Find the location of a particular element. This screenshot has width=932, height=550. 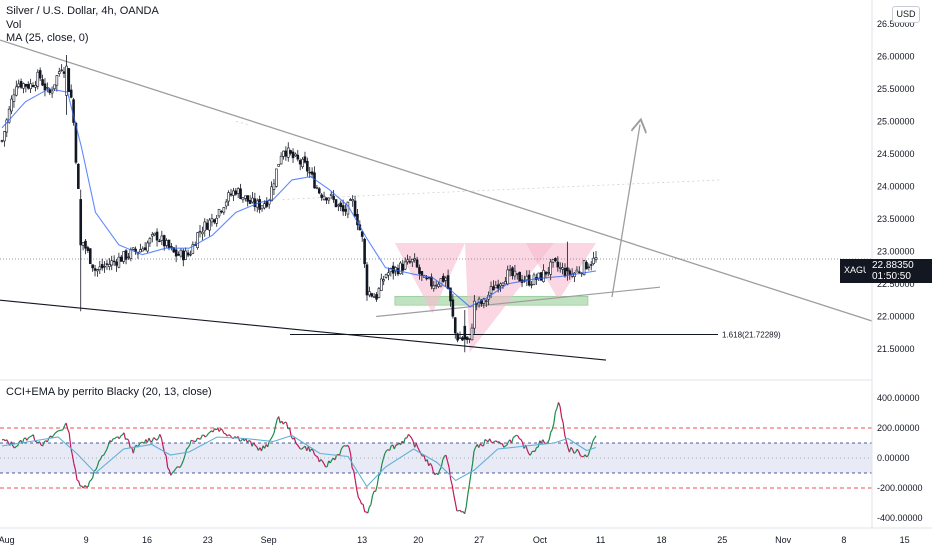

time-axis: Aug 9 16 23 Sep 13 20 27 Oct 11 18 25 Nov 8 15 is located at coordinates (455, 540).